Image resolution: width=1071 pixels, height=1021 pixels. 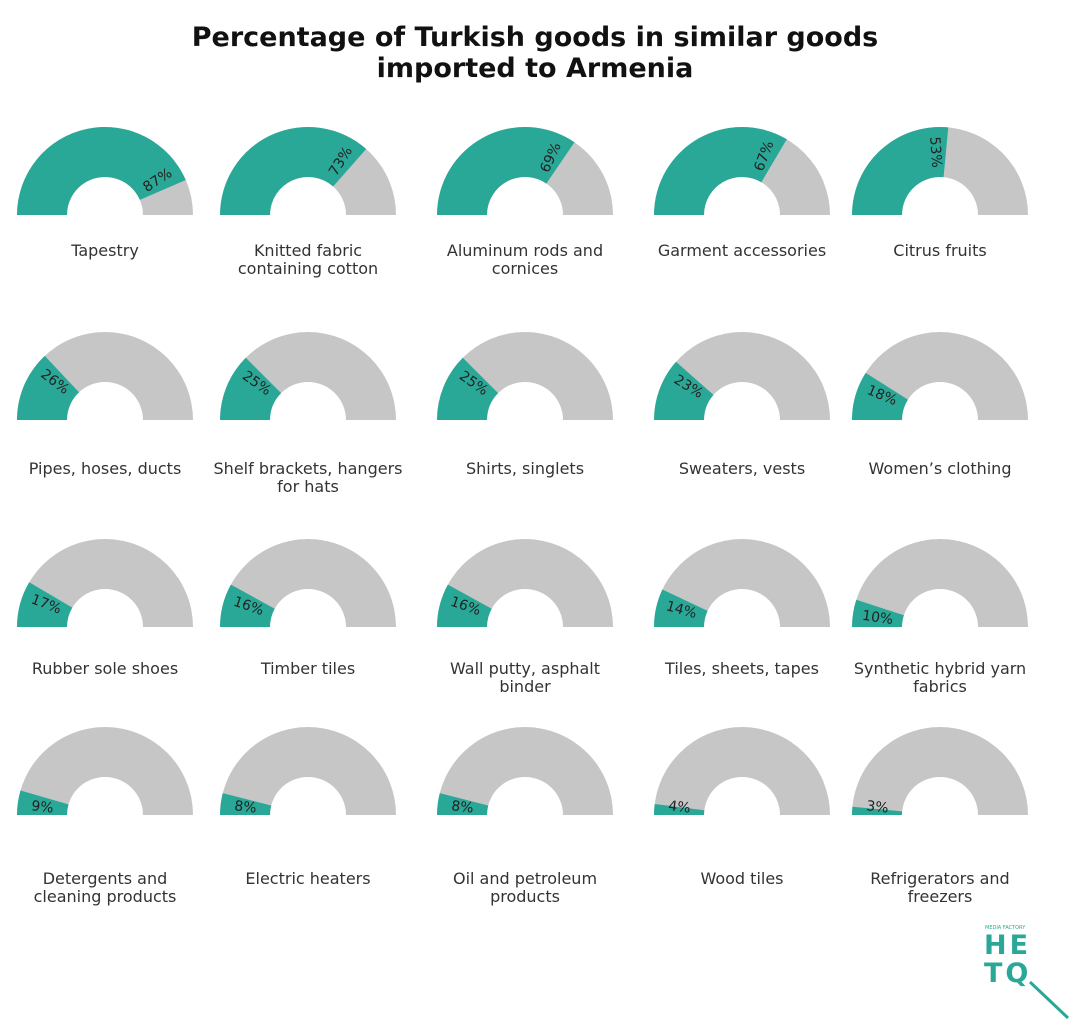 What do you see at coordinates (940, 677) in the screenshot?
I see `category-label: Synthetic hybrid yarn fabrics` at bounding box center [940, 677].